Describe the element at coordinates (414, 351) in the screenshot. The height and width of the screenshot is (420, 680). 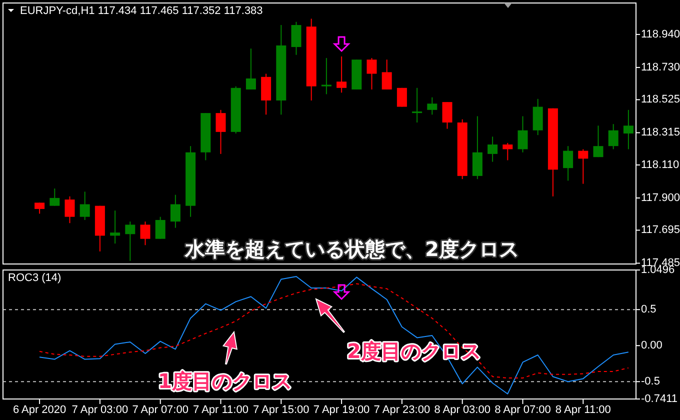
I see `annotation: 2度目のクロス` at that location.